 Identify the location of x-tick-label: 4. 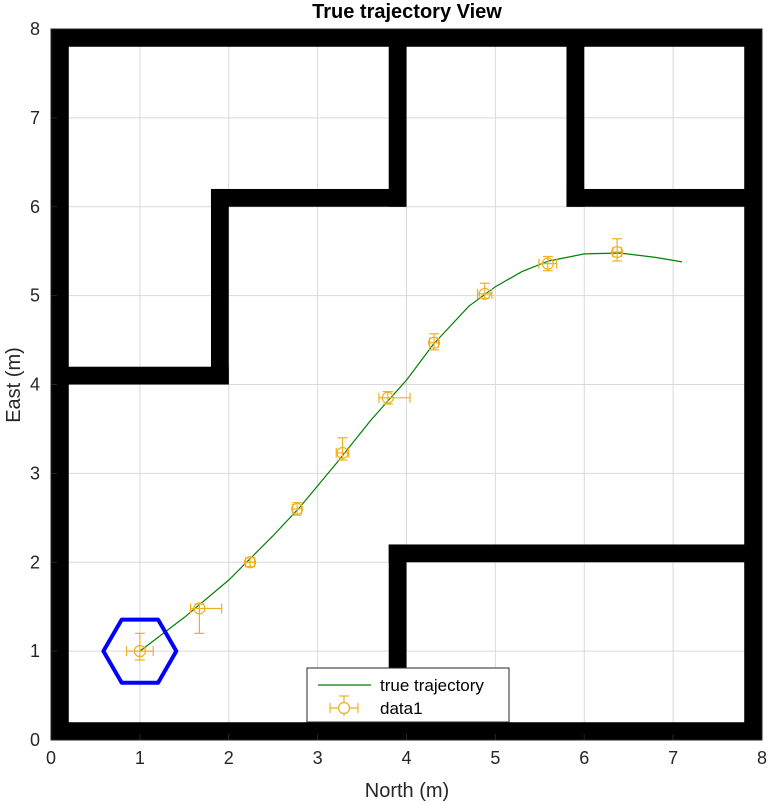
(406, 758).